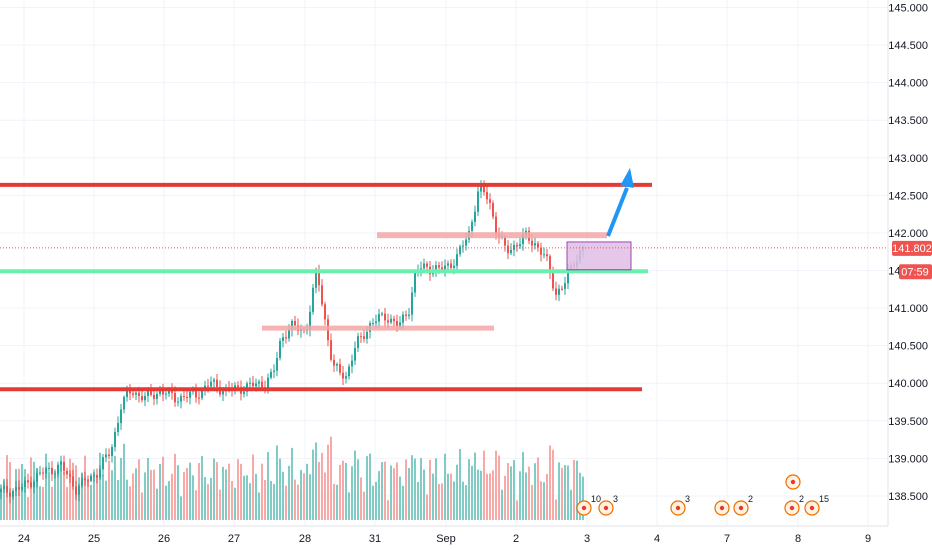 The width and height of the screenshot is (932, 550). Describe the element at coordinates (816, 505) in the screenshot. I see `flag-icon: 15` at that location.